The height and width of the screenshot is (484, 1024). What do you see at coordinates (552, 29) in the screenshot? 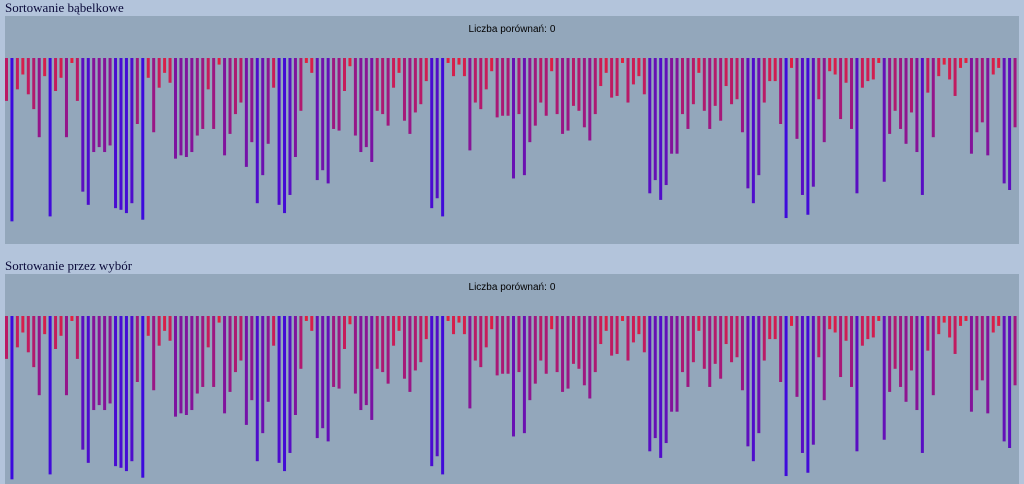
I see `counter-value: 0` at bounding box center [552, 29].